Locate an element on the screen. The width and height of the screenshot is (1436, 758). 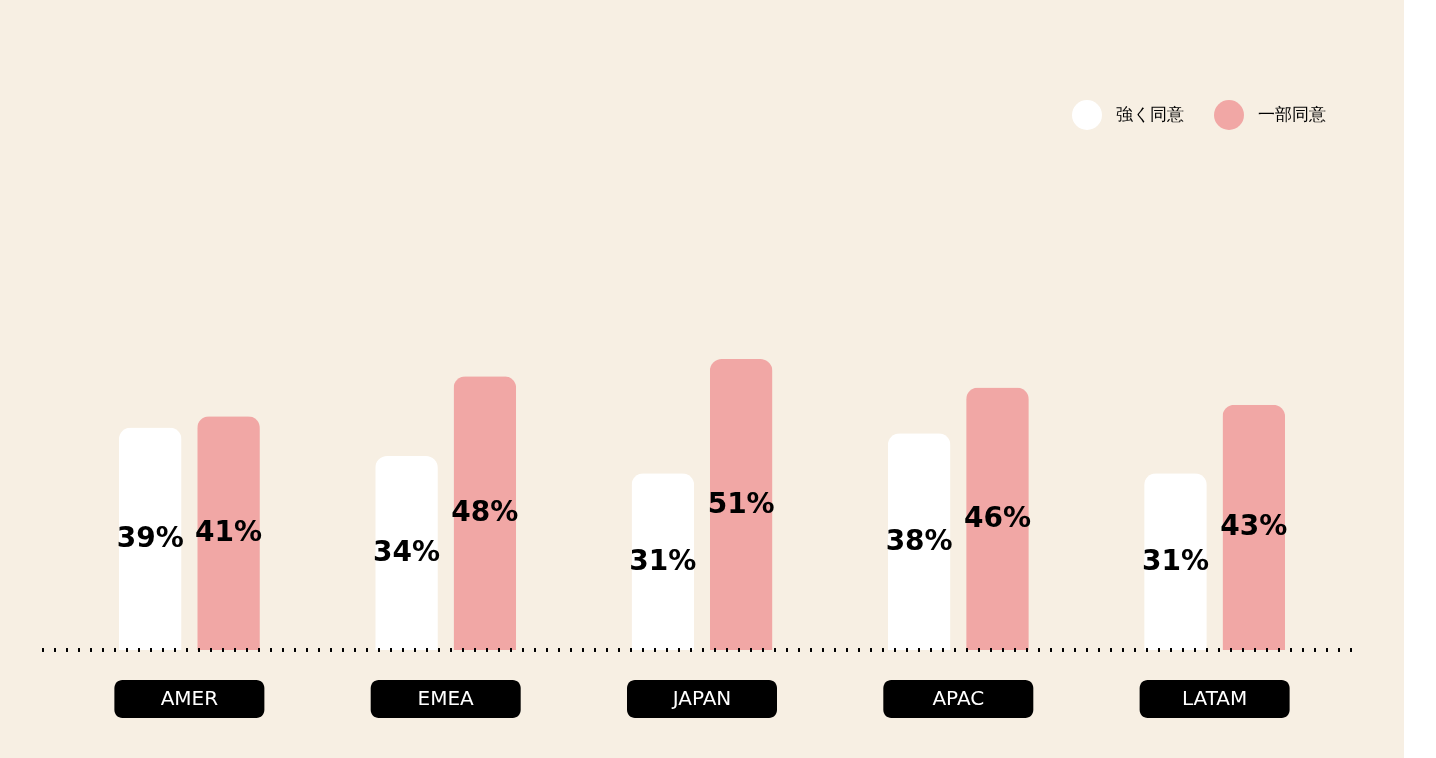
data-label: 46% is located at coordinates (997, 517).